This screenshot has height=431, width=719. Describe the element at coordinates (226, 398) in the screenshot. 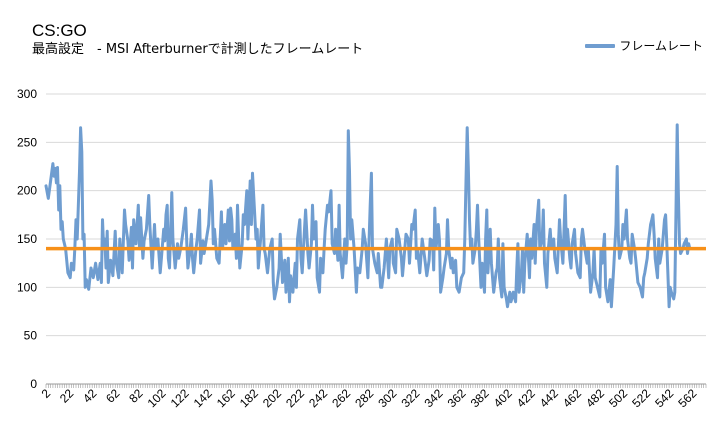

I see `x-tick-label: 162` at that location.